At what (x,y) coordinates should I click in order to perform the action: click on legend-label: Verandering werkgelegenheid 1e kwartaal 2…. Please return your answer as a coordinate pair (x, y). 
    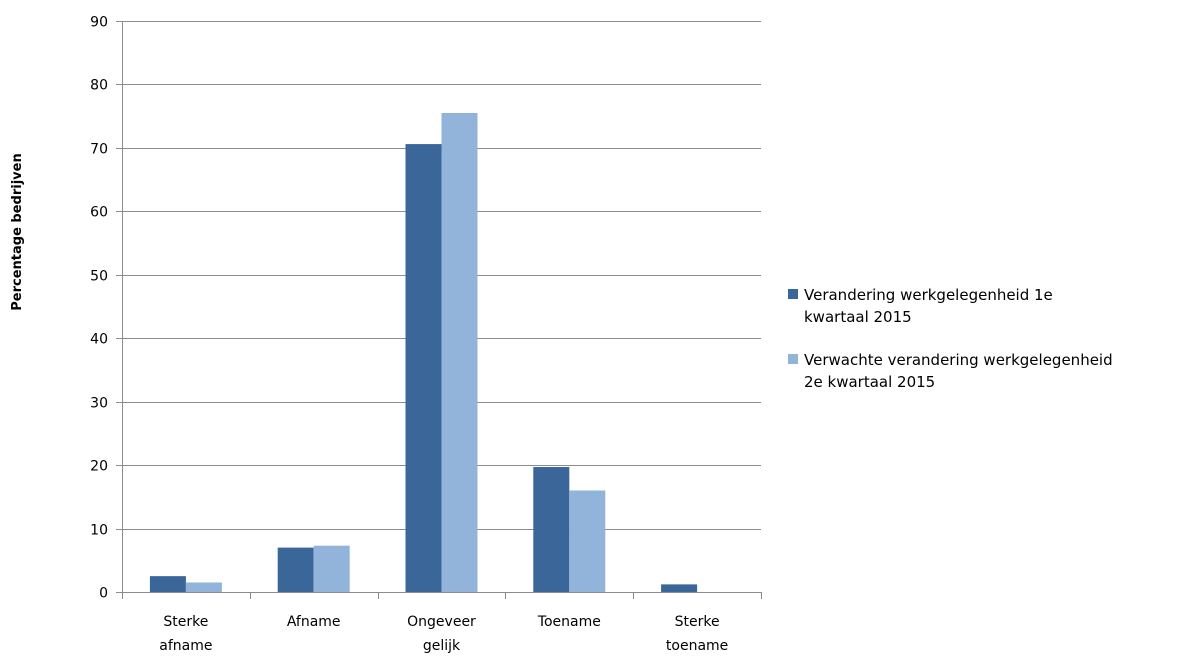
    Looking at the image, I should click on (928, 306).